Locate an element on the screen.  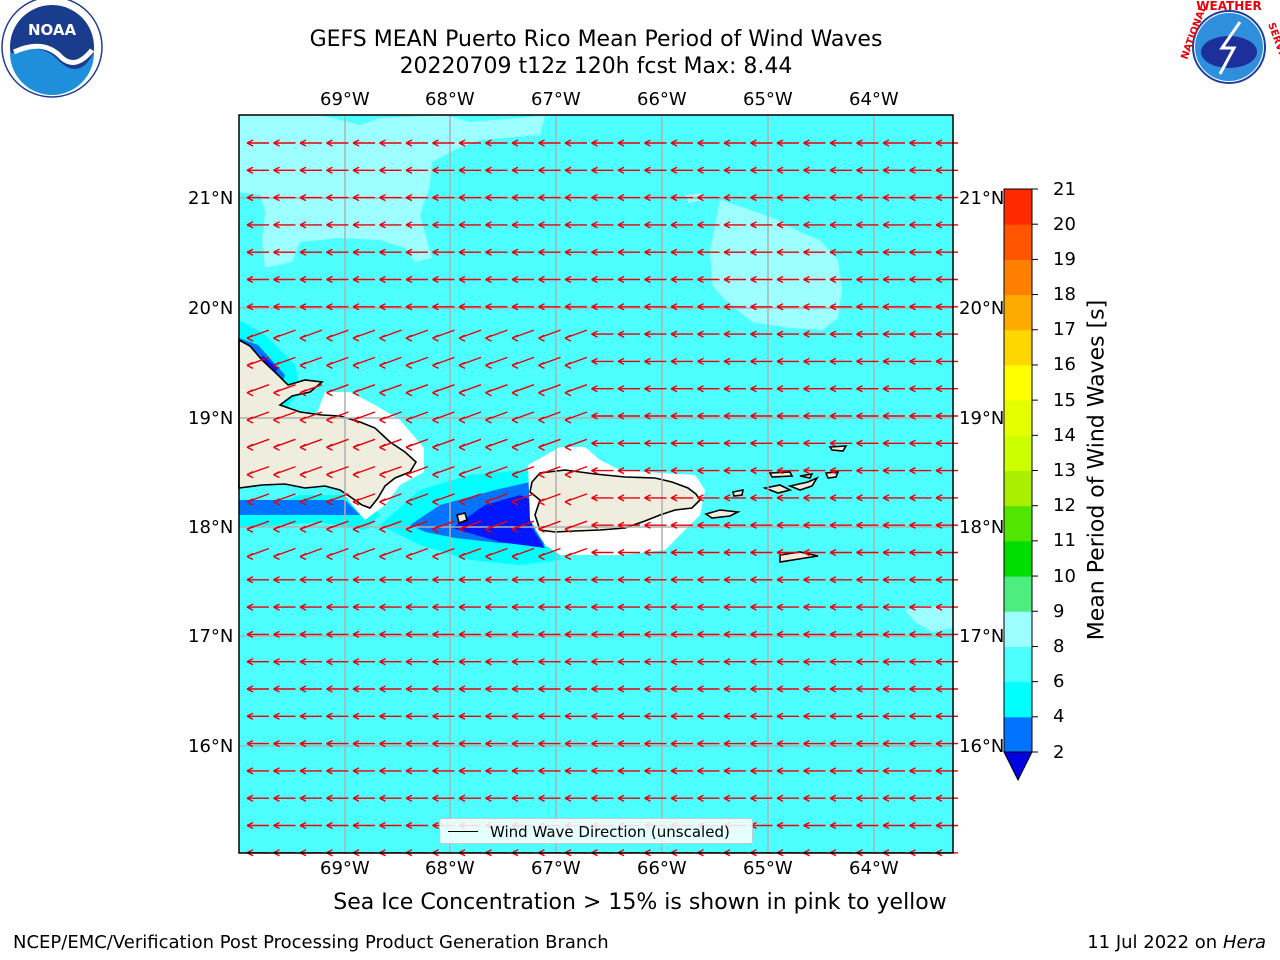
map-legend: Wind Wave Direction (unscaled) is located at coordinates (596, 831).